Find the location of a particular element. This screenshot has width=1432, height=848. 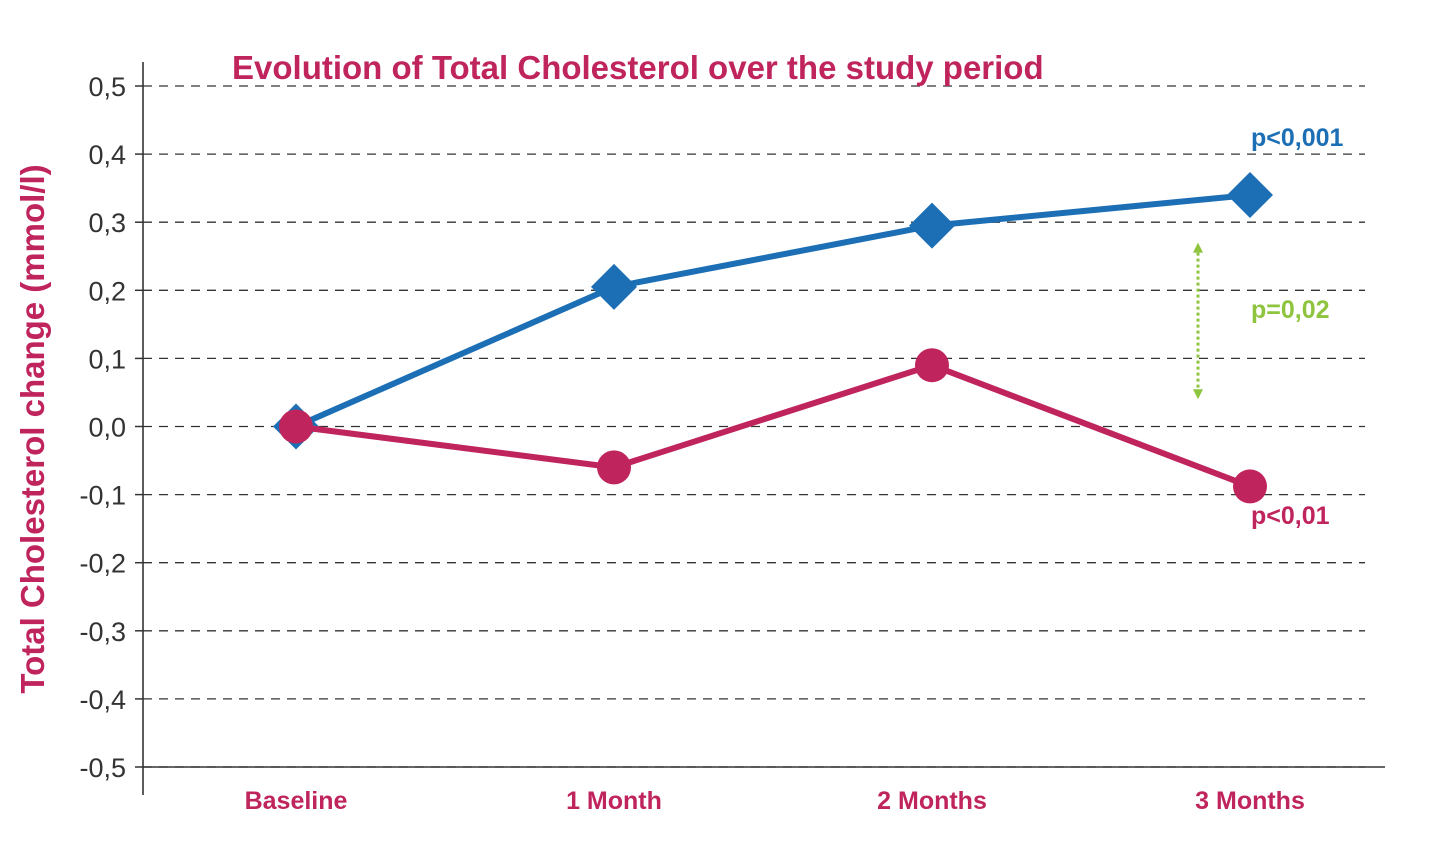

y-tick-label: 0,4 is located at coordinates (107, 155).